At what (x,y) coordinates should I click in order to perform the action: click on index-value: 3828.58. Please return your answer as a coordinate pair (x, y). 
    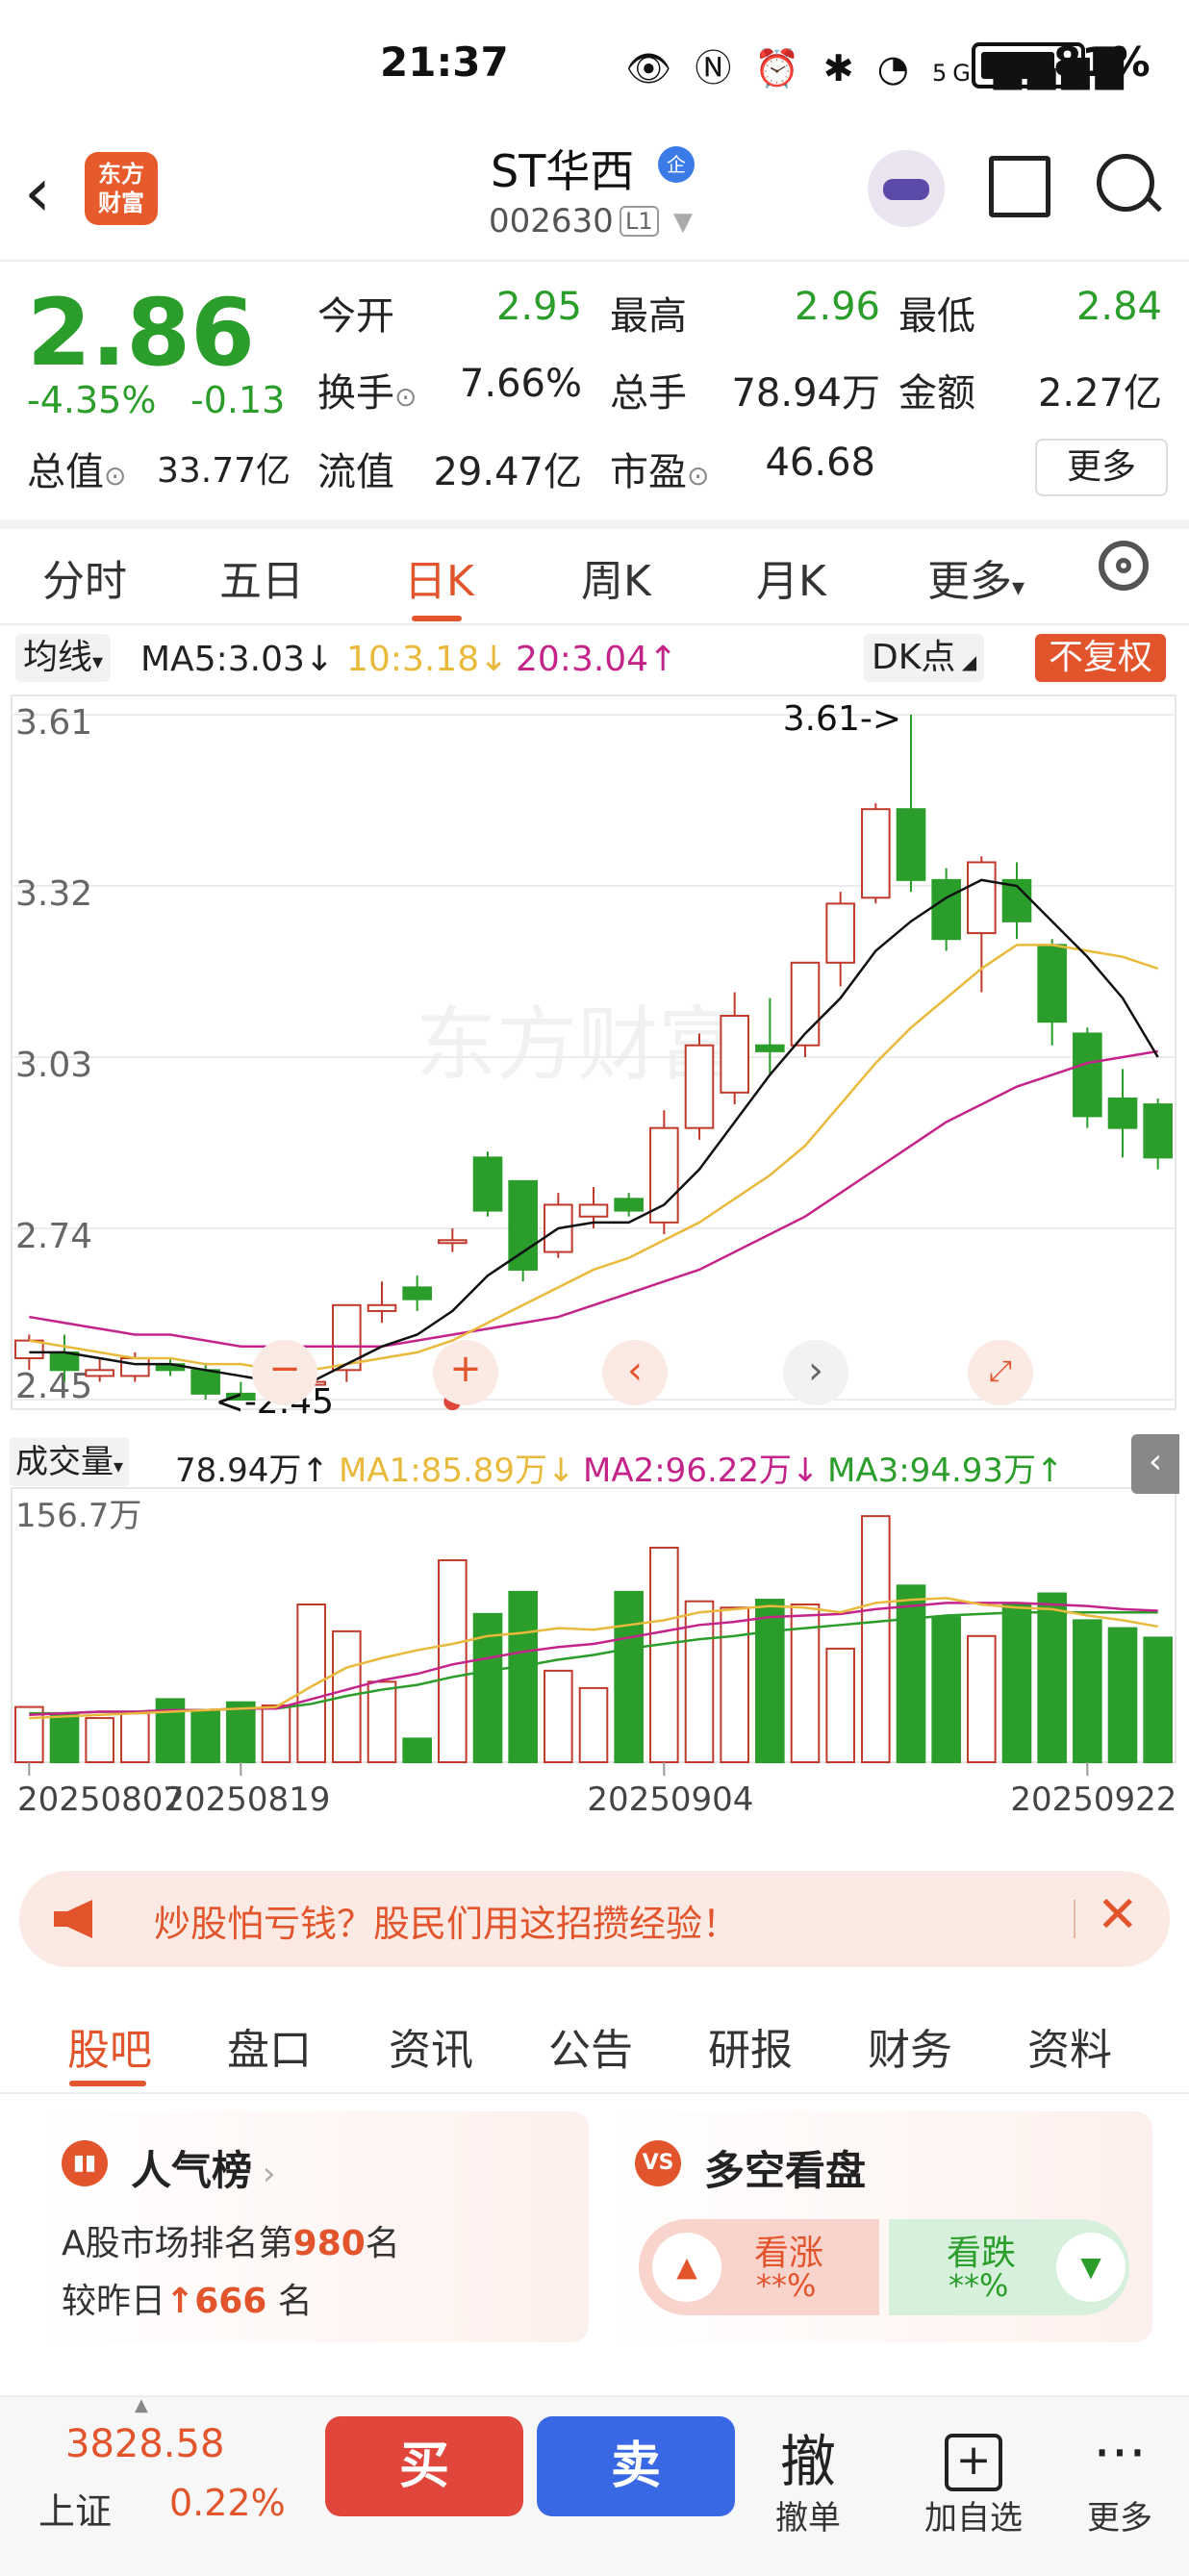
    Looking at the image, I should click on (145, 2444).